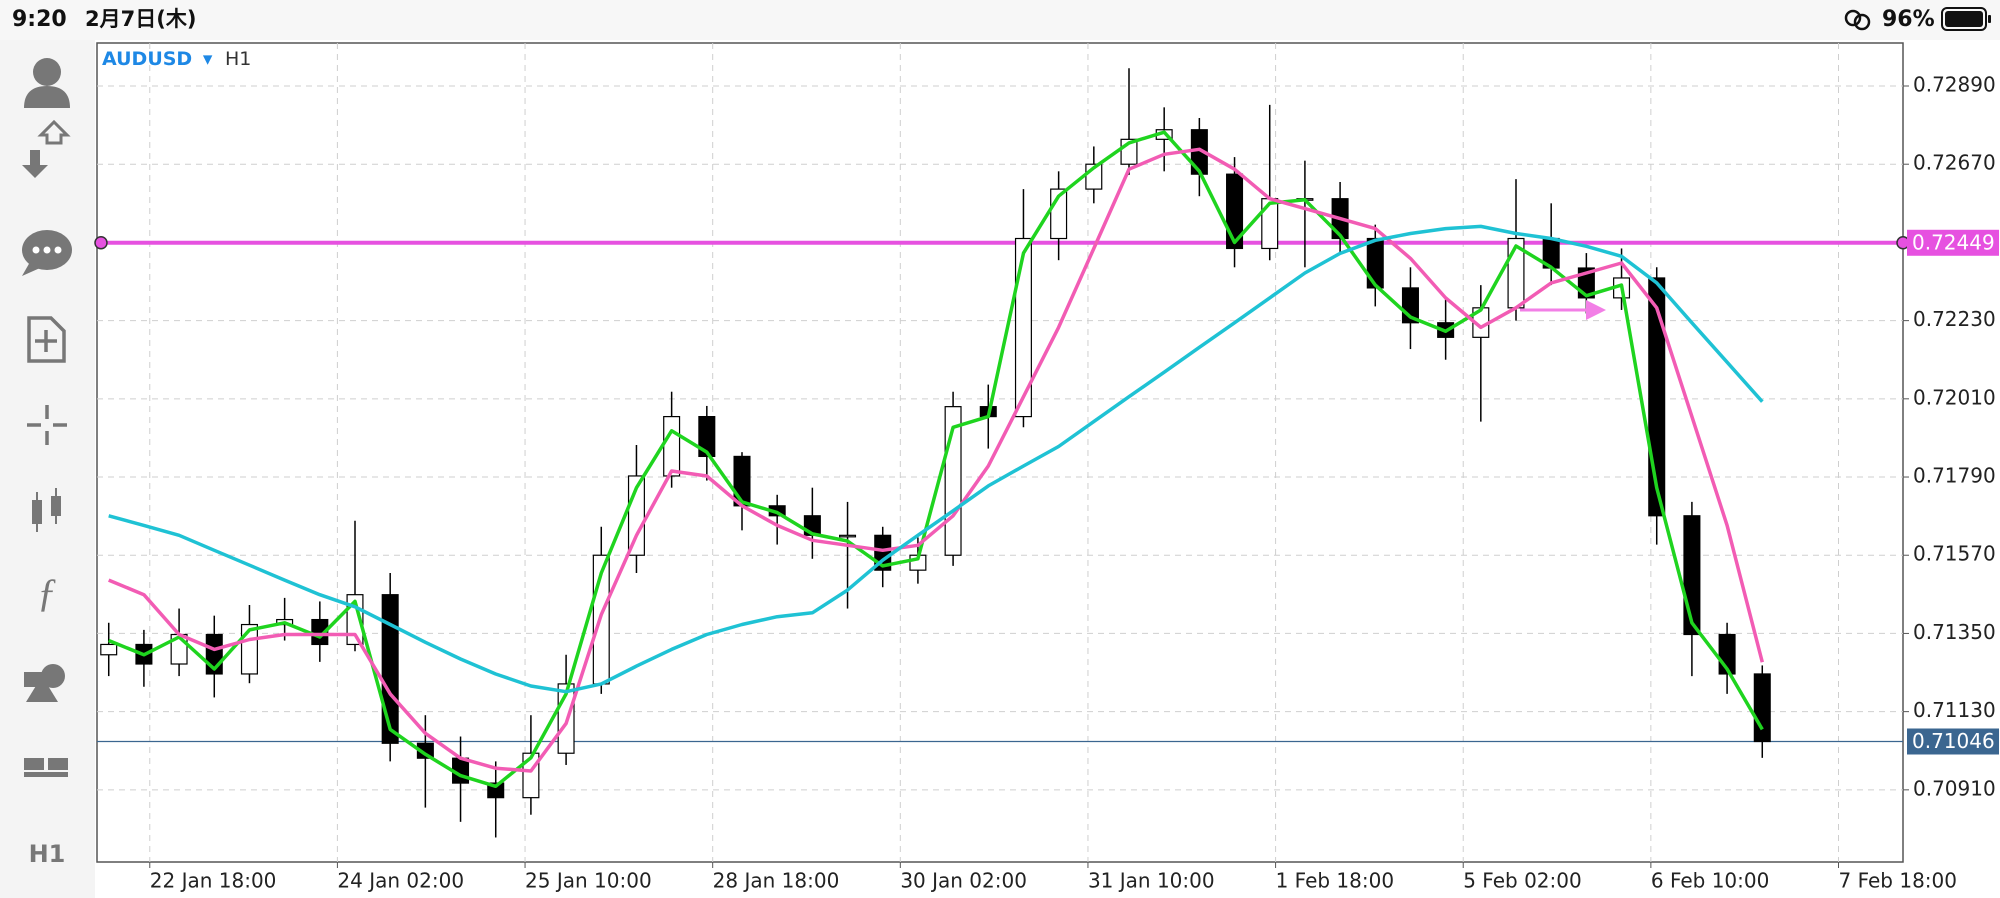 This screenshot has width=2000, height=898. Describe the element at coordinates (46, 767) in the screenshot. I see `layout-button` at that location.